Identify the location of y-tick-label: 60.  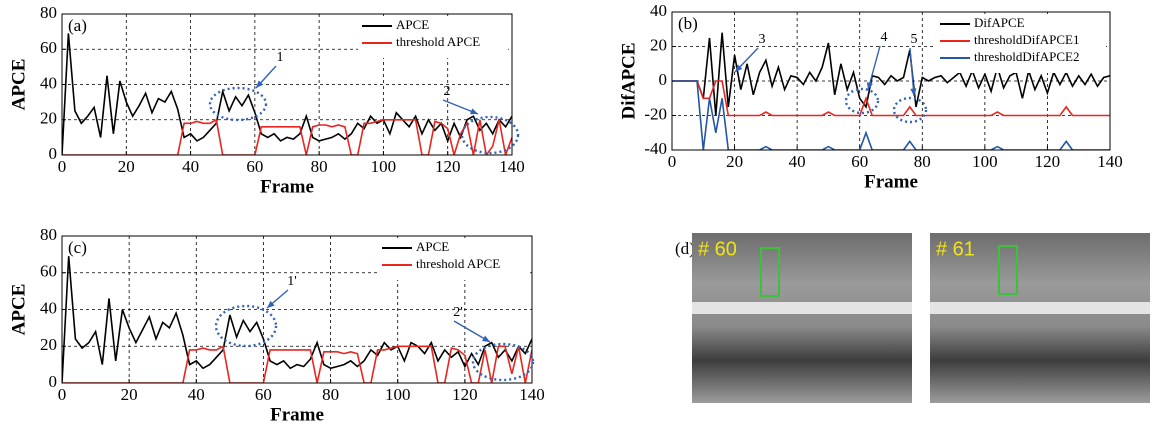
(48, 271).